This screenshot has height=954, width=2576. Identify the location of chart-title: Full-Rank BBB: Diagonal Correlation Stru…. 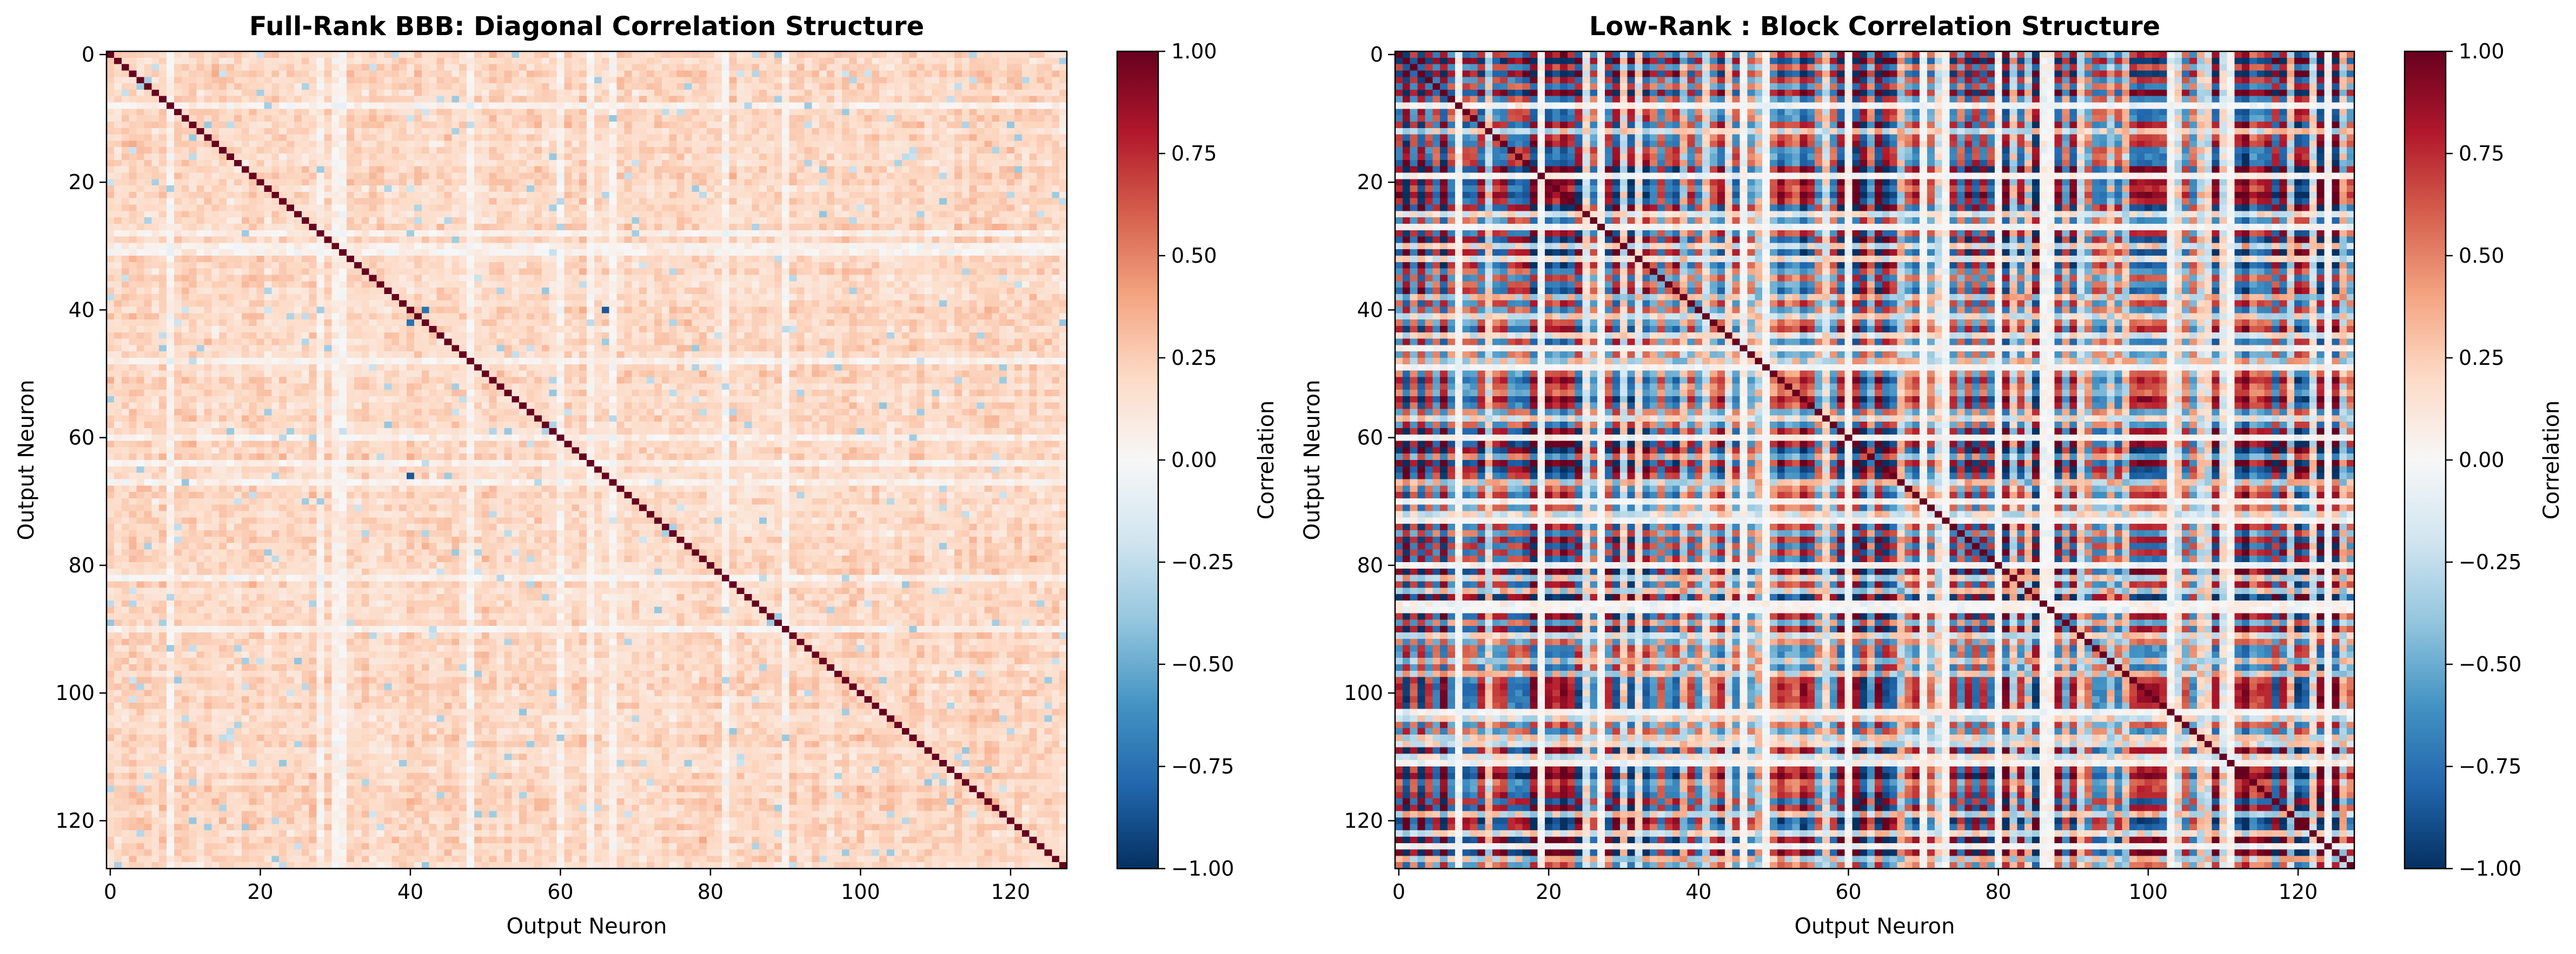
(586, 27).